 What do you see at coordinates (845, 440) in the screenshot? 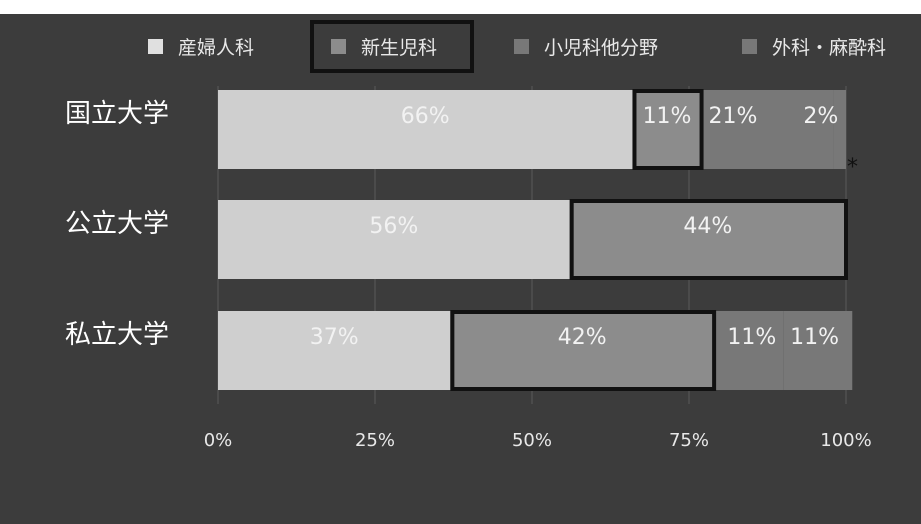
I see `x-tick-label: 100%` at bounding box center [845, 440].